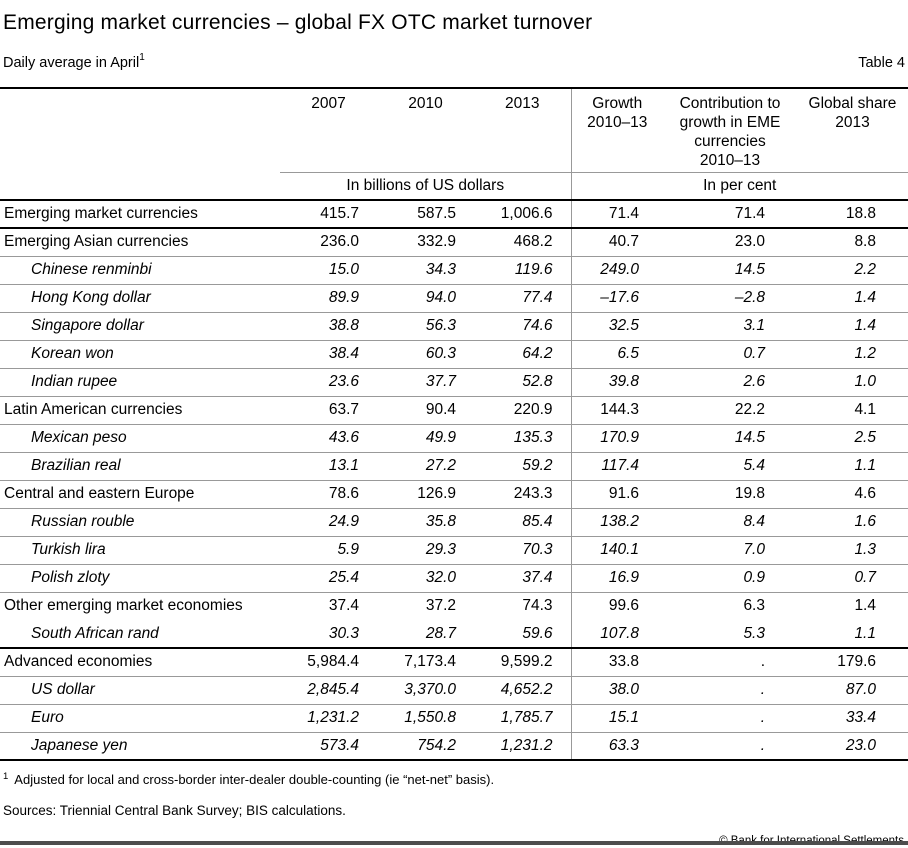 The image size is (908, 848). What do you see at coordinates (749, 493) in the screenshot?
I see `cell-value: 19.8` at bounding box center [749, 493].